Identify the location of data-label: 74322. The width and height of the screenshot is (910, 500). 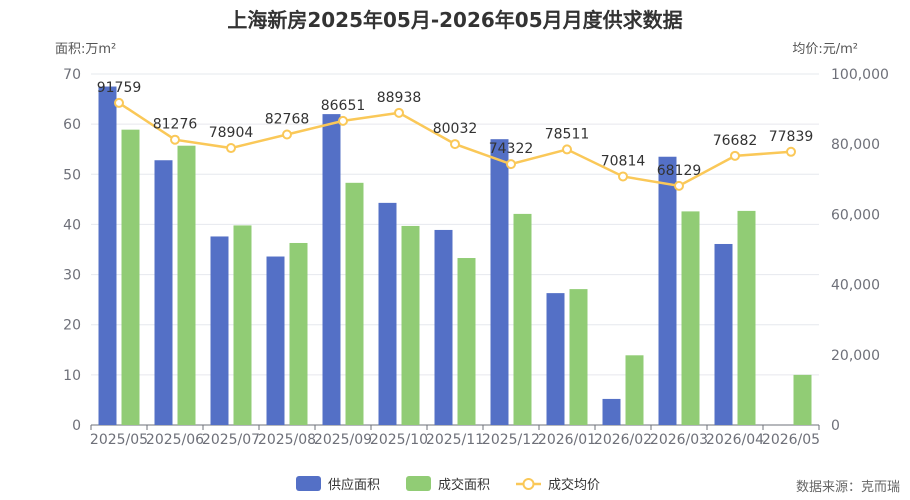
(511, 149).